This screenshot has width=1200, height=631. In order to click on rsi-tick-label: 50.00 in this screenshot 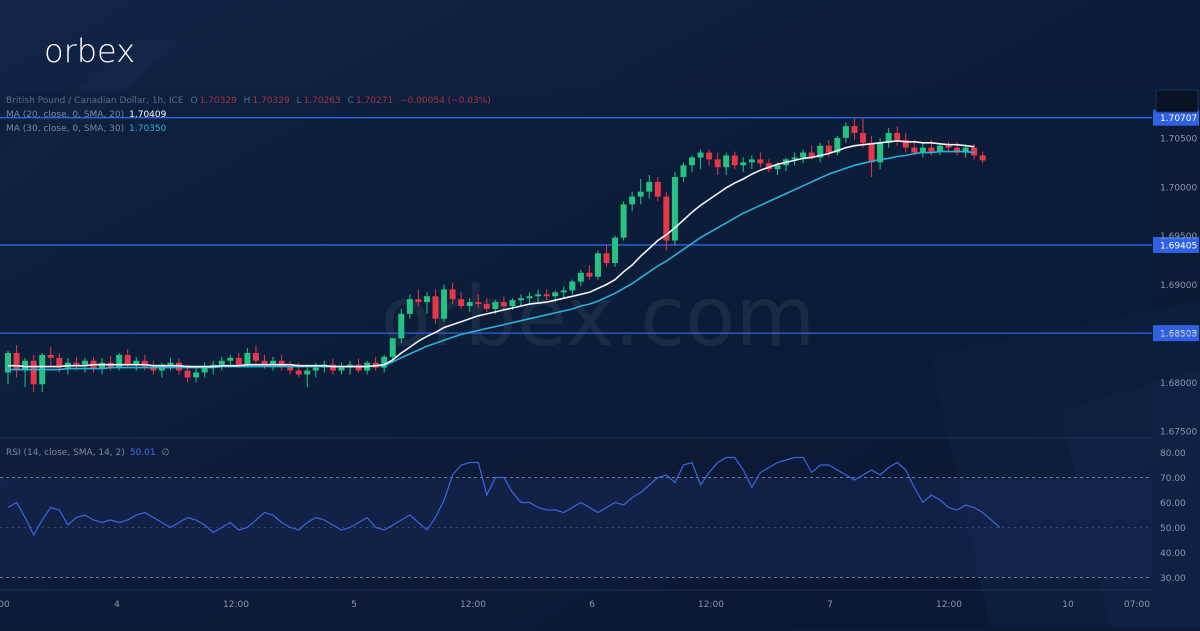, I will do `click(1173, 529)`.